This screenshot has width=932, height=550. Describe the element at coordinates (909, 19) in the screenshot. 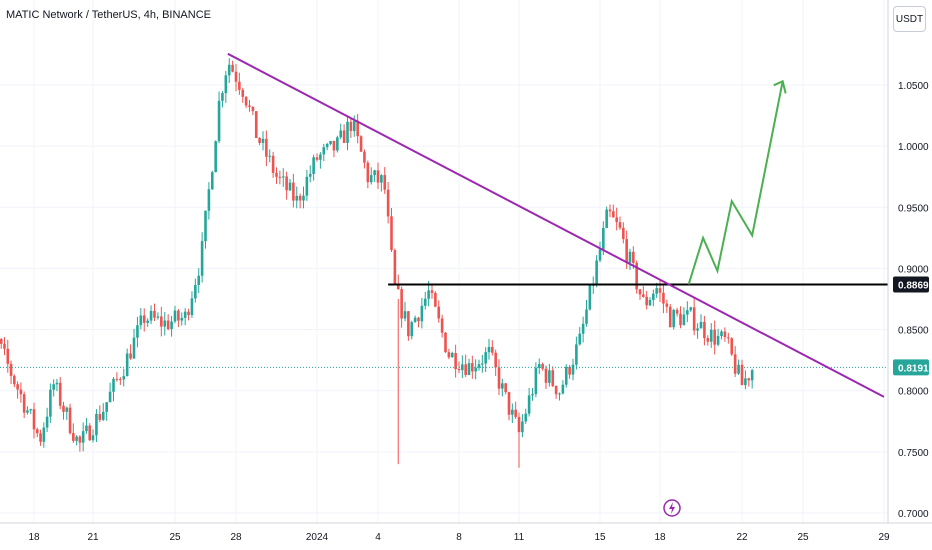

I see `currency-button: USDT` at that location.